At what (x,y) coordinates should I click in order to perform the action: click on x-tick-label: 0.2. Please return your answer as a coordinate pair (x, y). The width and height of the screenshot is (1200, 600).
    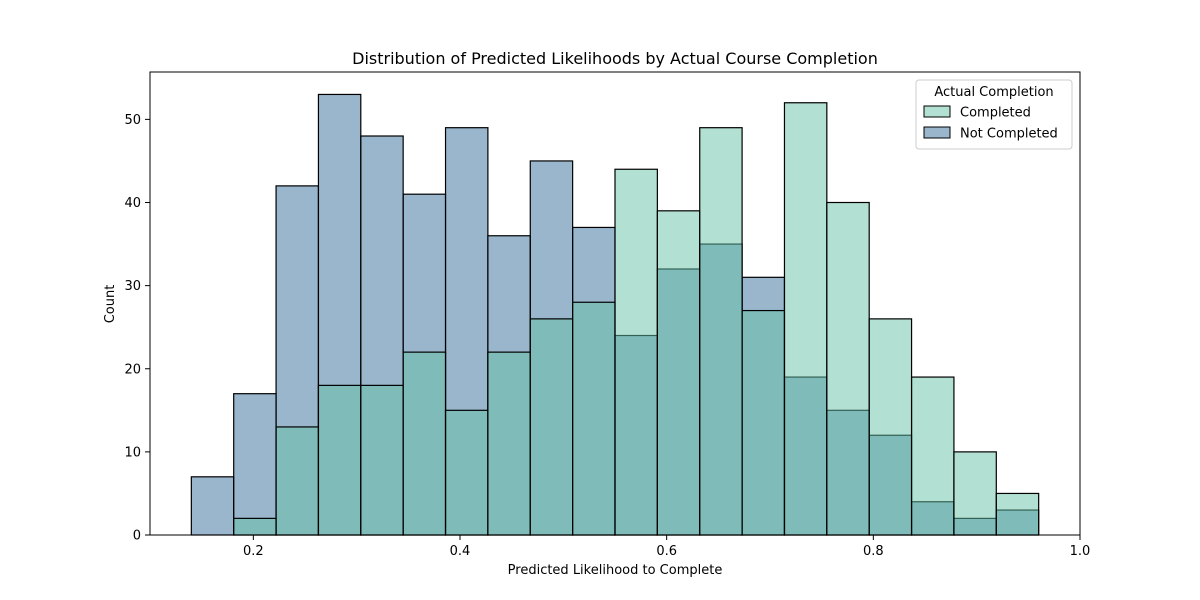
    Looking at the image, I should click on (253, 551).